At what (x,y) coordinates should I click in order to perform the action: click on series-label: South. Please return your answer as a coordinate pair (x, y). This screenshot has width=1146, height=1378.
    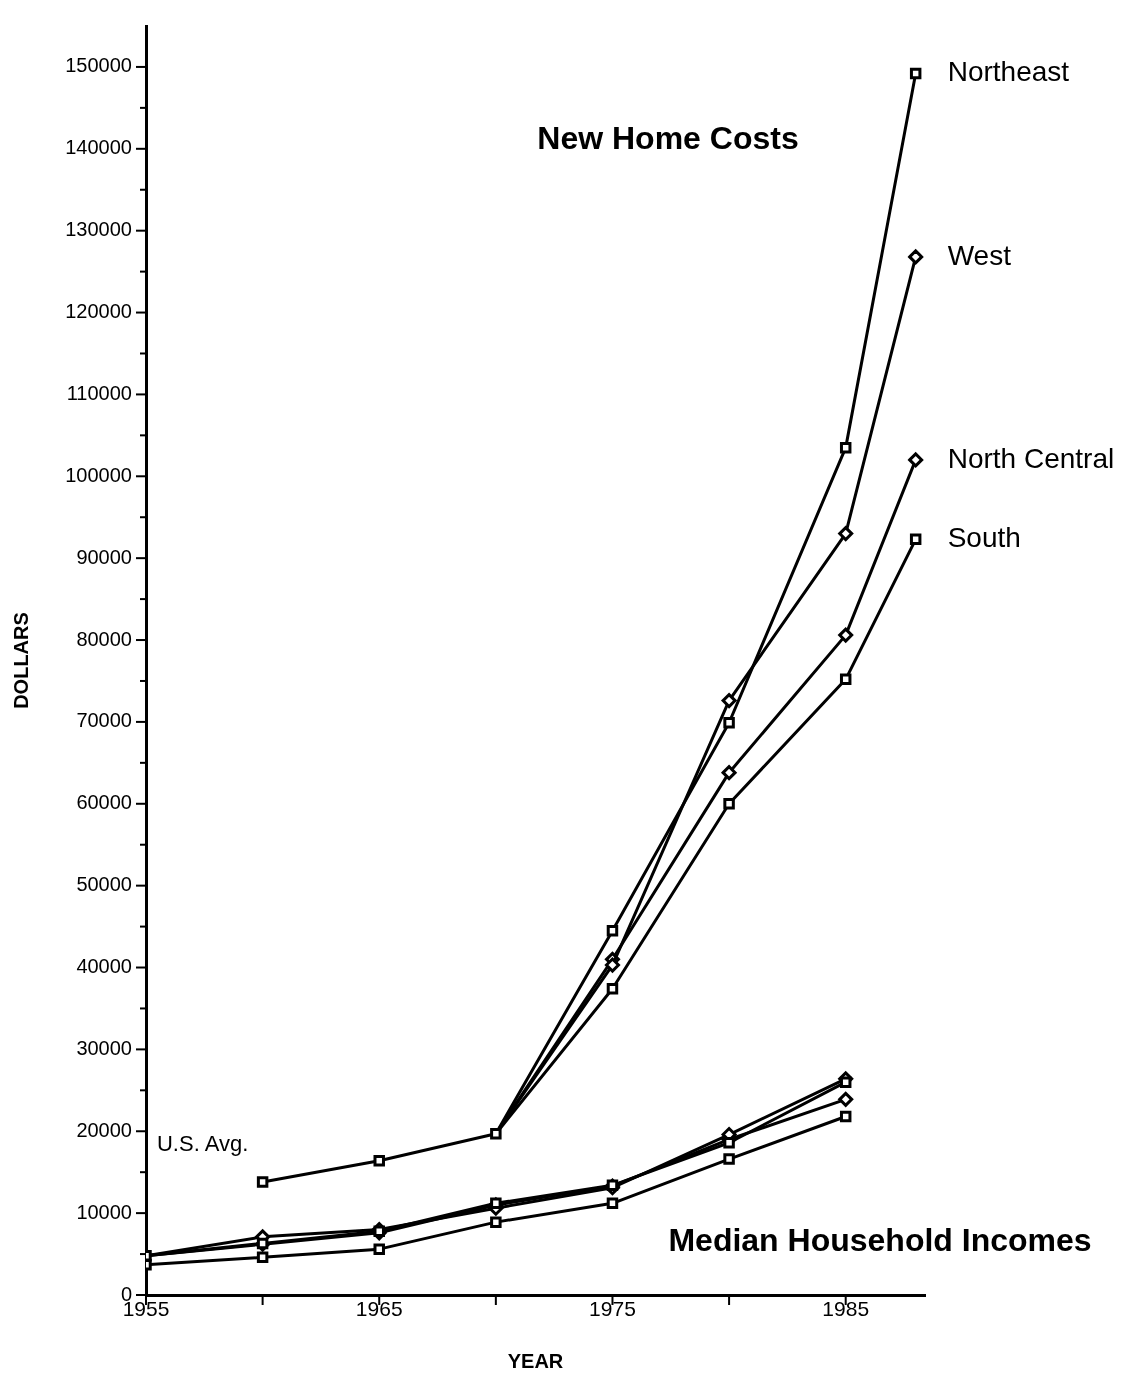
    Looking at the image, I should click on (984, 538).